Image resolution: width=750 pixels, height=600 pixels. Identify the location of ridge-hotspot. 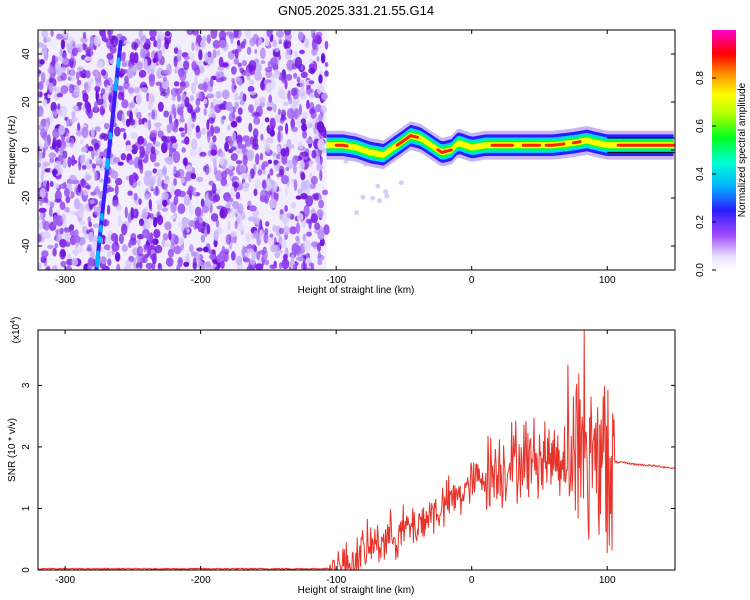
(576, 142).